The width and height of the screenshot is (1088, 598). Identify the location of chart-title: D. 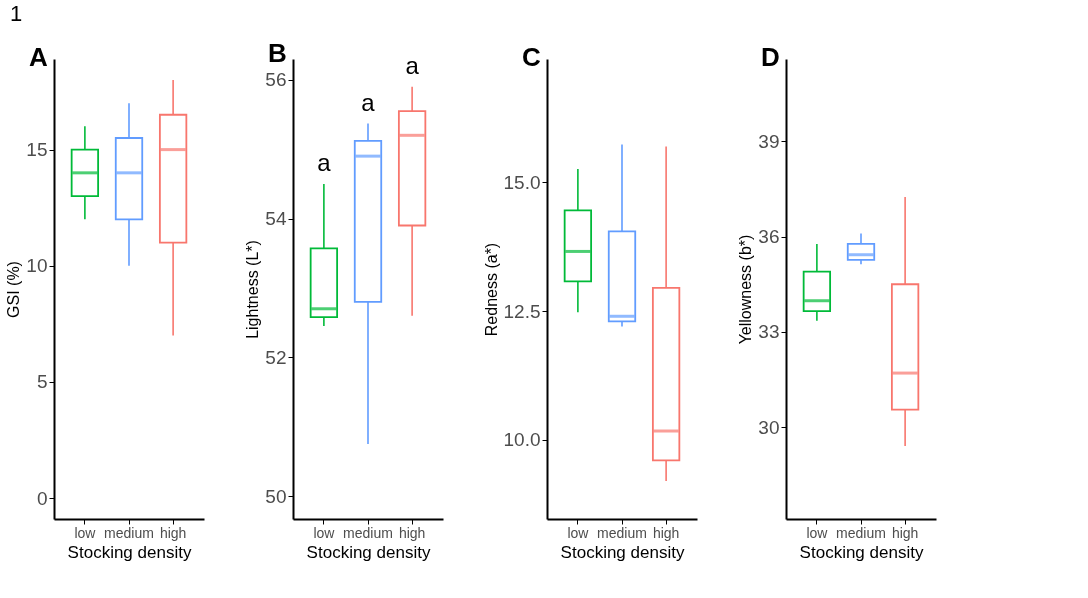
(770, 57).